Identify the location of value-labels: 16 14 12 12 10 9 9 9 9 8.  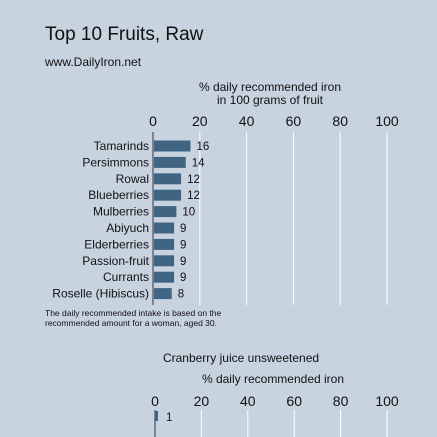
(194, 221).